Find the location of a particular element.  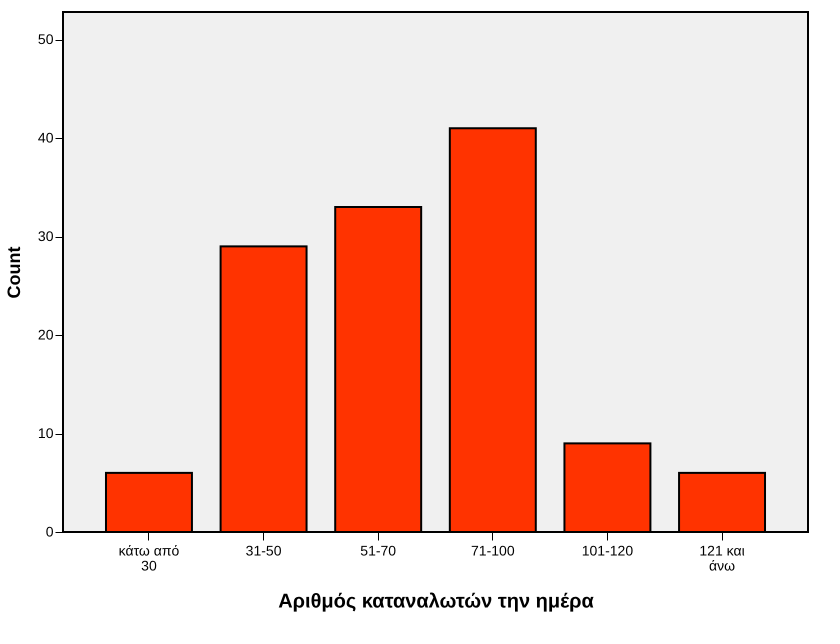

y-tick-label: 10 is located at coordinates (46, 433).